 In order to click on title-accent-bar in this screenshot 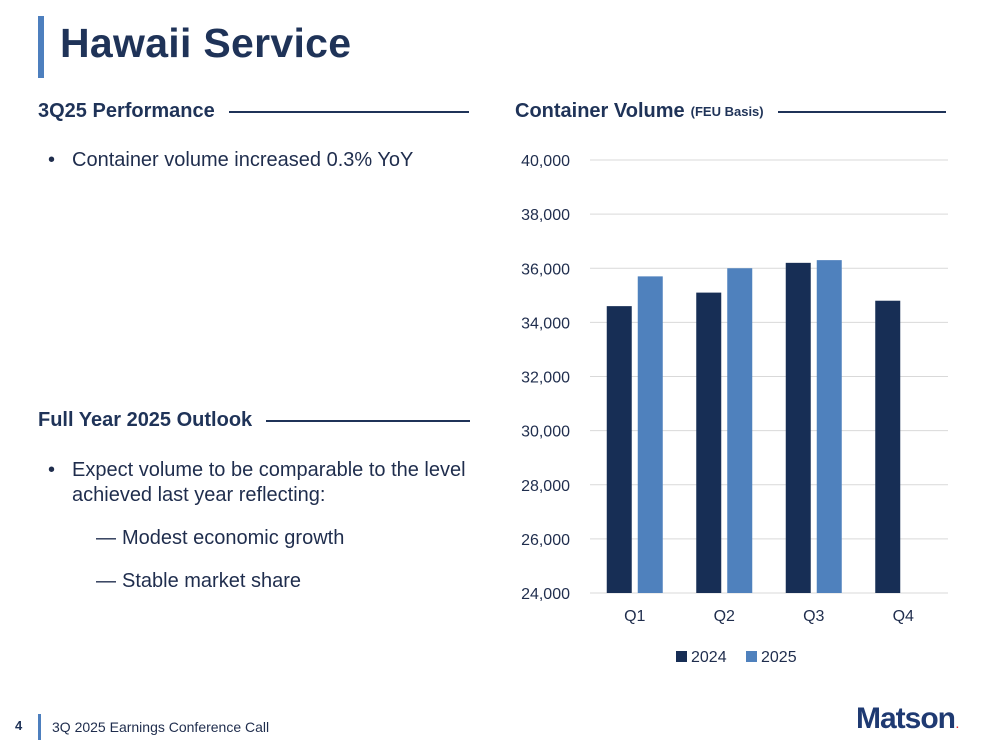, I will do `click(41, 47)`.